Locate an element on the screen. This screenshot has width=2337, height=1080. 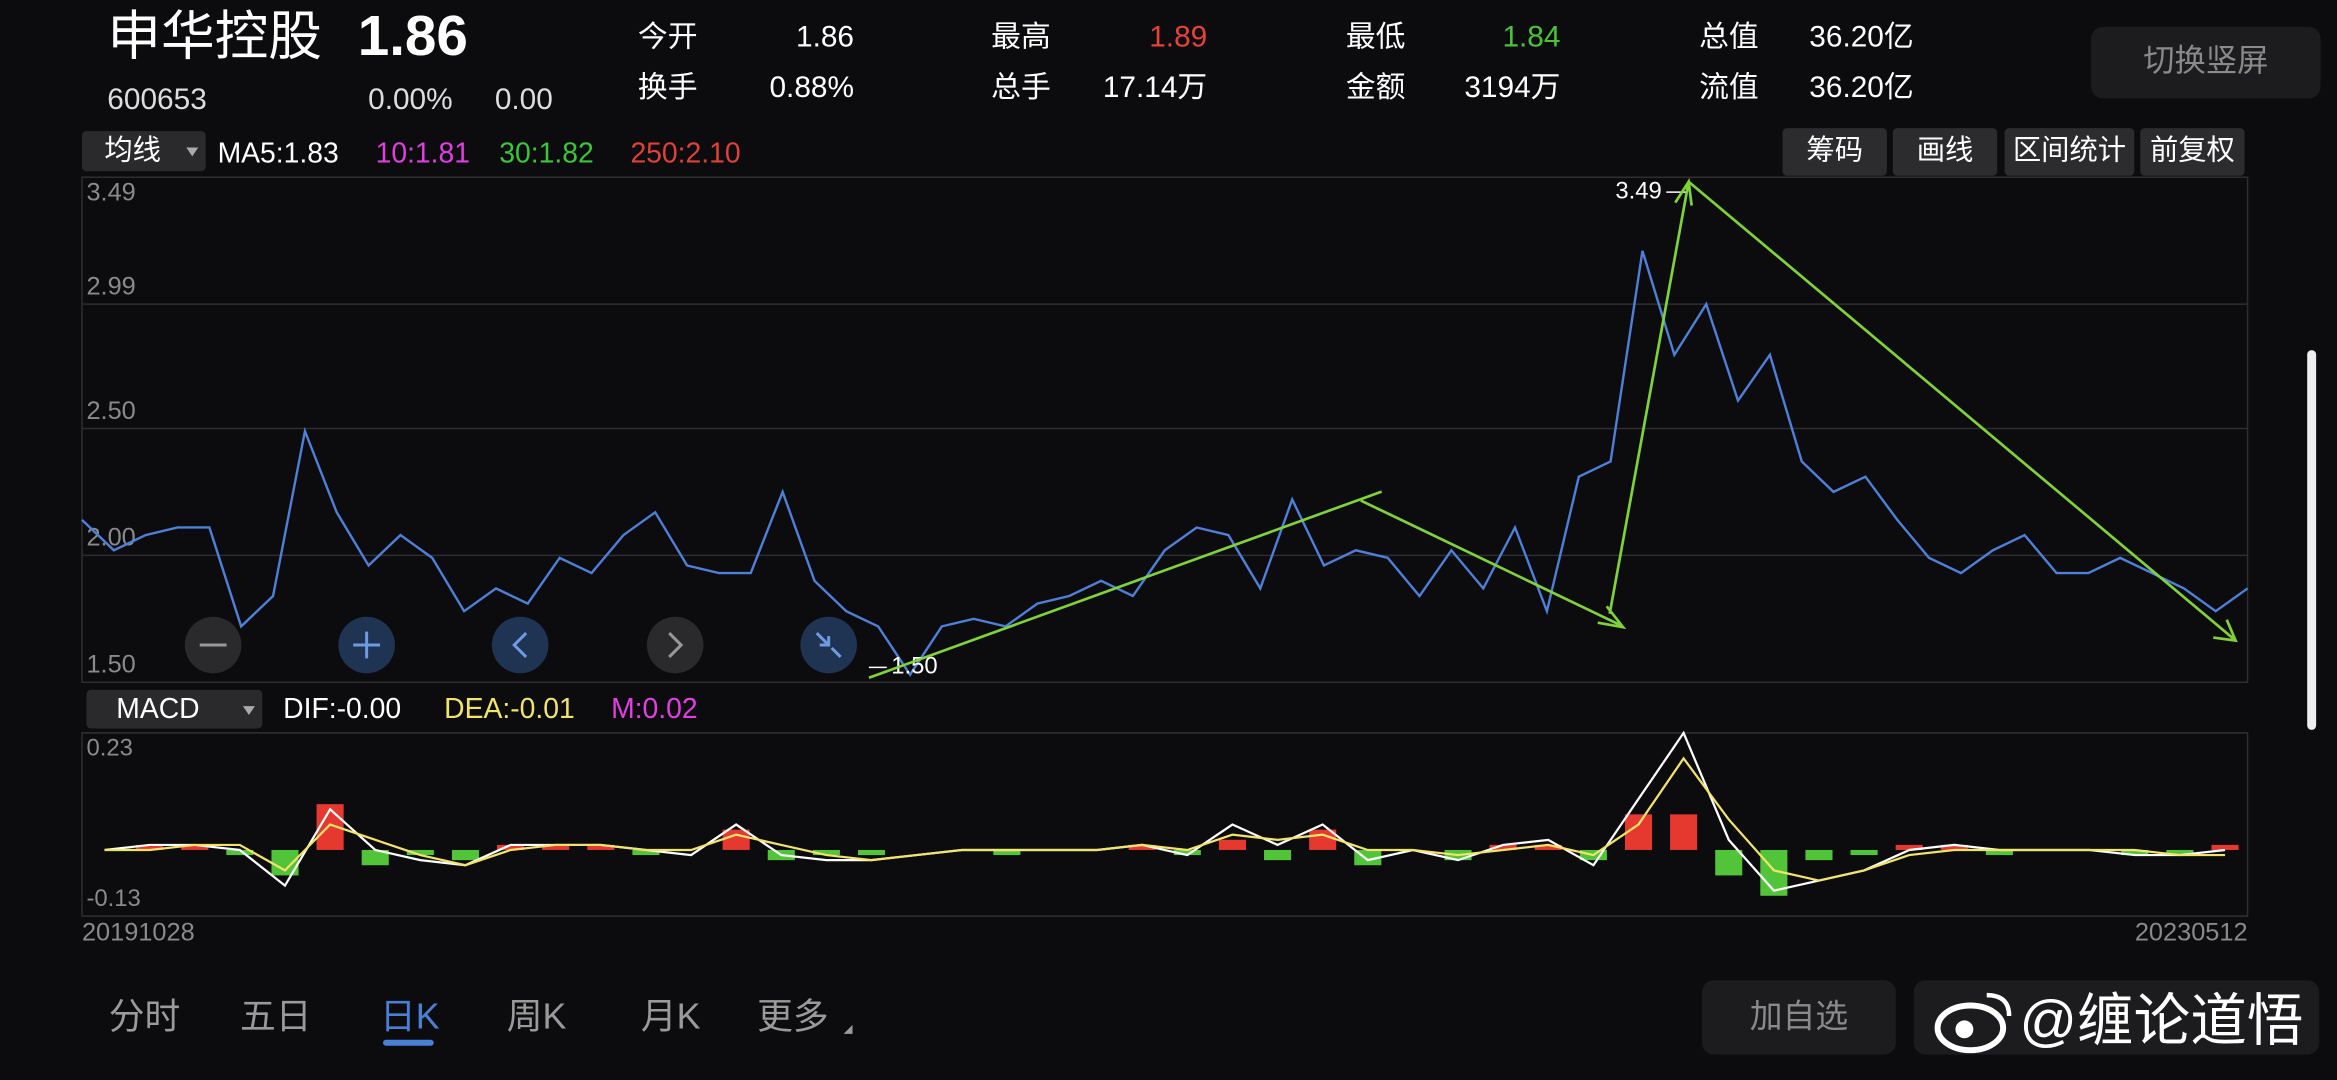
arrow-head is located at coordinates (2225, 631).